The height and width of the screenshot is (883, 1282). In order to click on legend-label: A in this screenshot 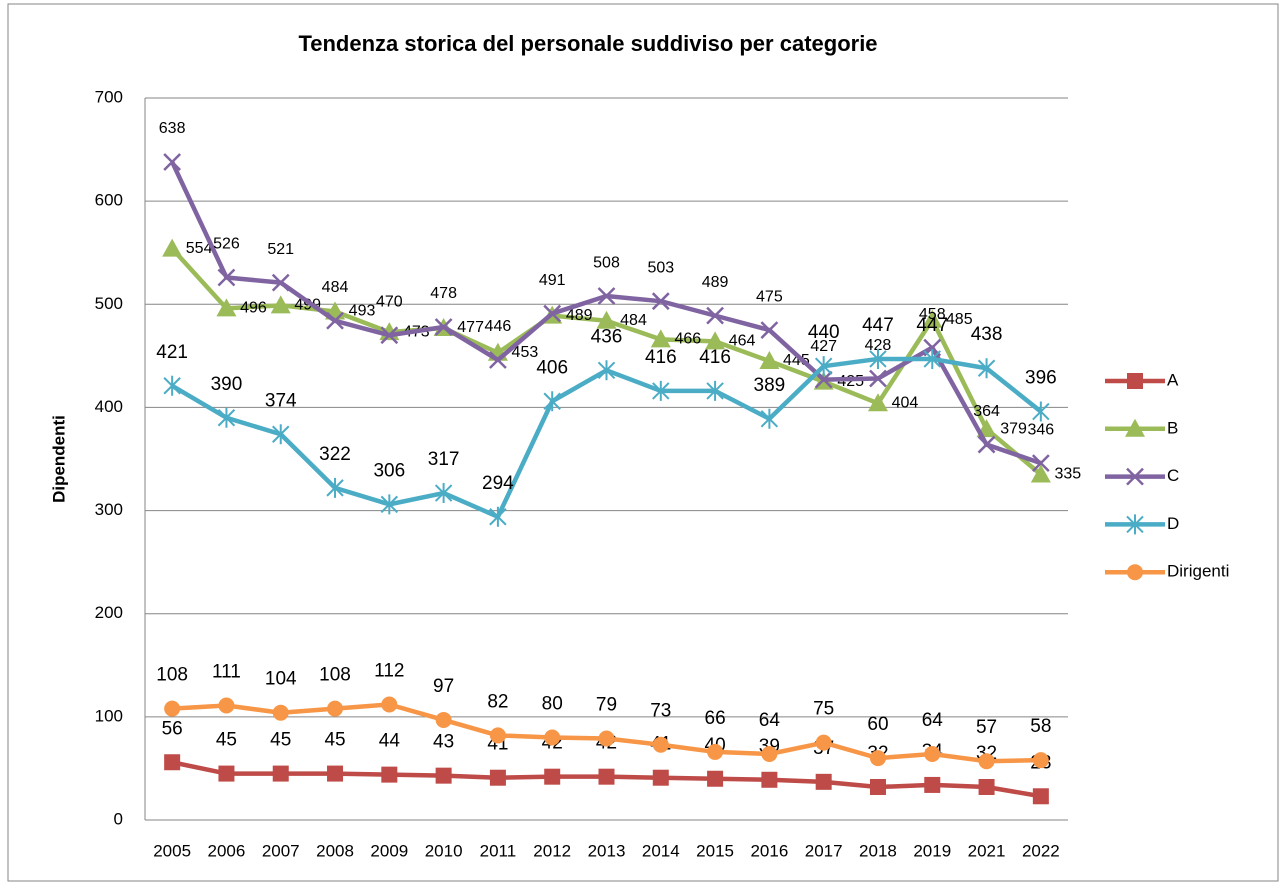, I will do `click(1173, 379)`.